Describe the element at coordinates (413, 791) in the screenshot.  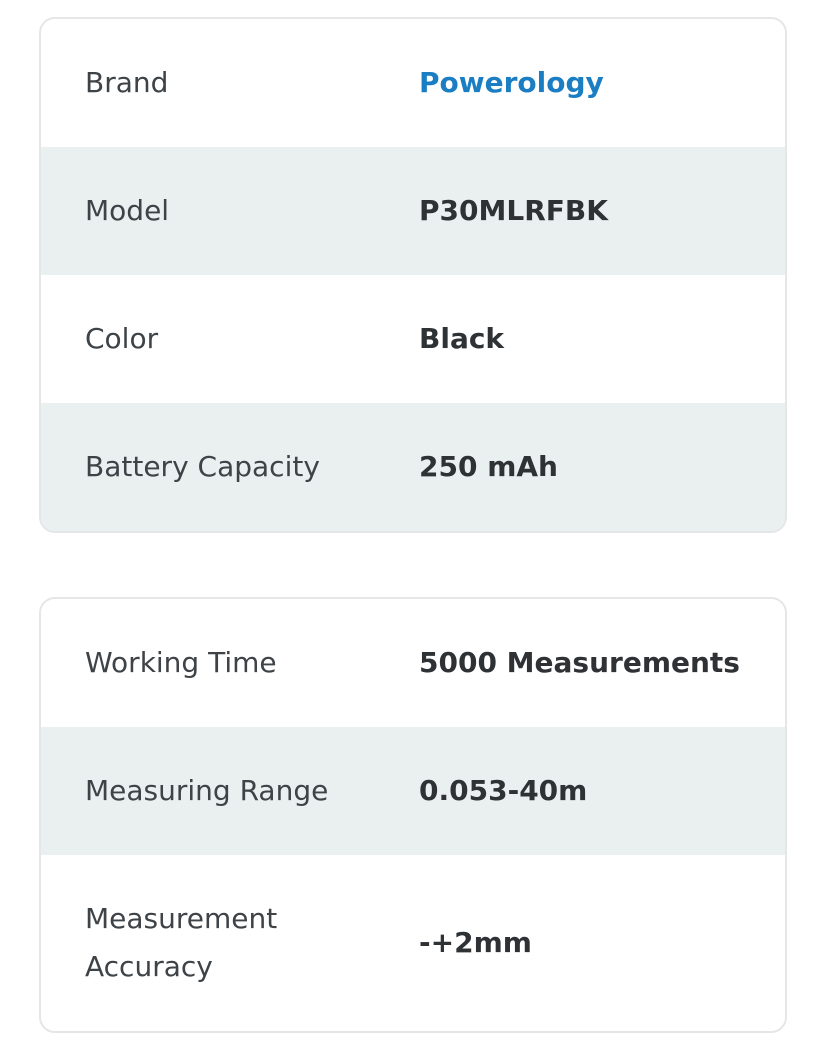
I see `spec-row-measuring-range: Measuring Range 0.053-40m` at that location.